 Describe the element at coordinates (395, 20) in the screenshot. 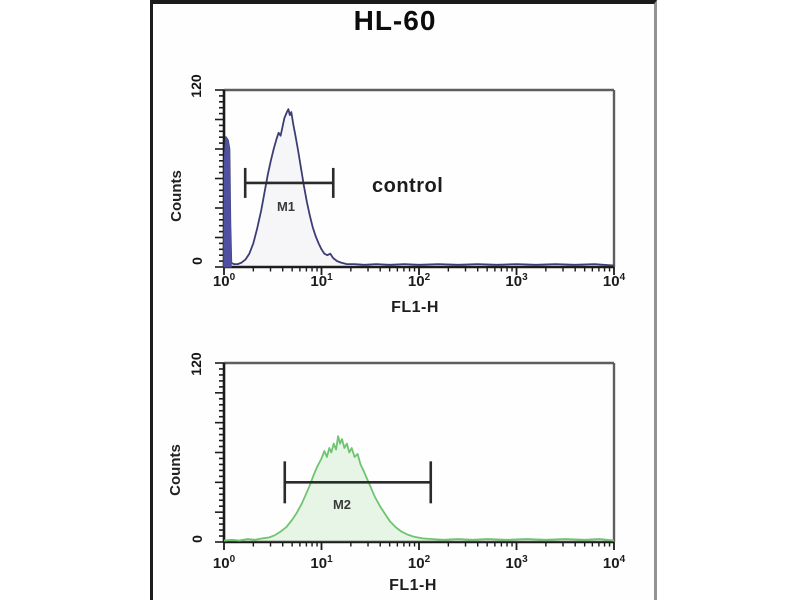

I see `figure-title: HL-60` at that location.